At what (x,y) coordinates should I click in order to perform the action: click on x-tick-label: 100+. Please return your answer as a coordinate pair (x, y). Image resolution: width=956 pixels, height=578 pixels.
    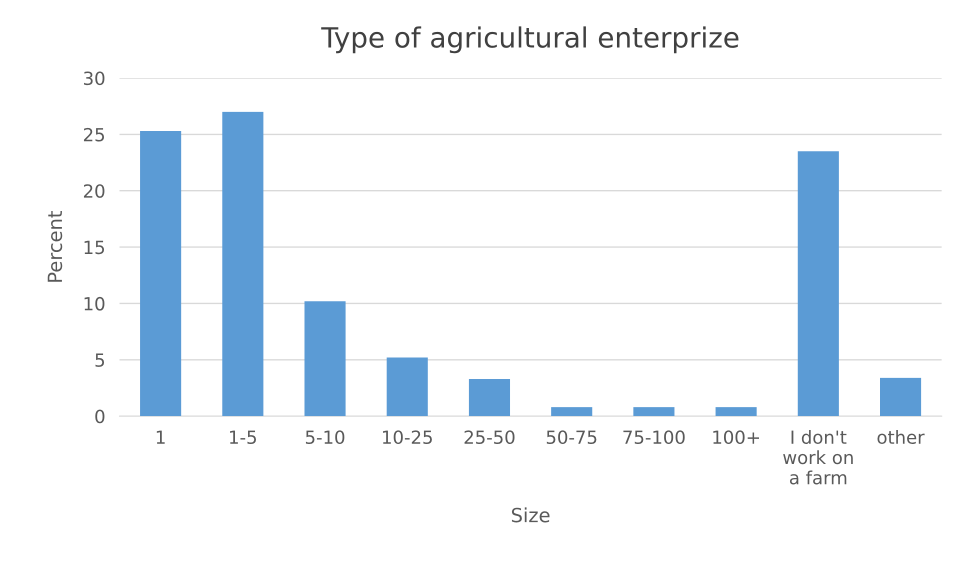
    Looking at the image, I should click on (736, 437).